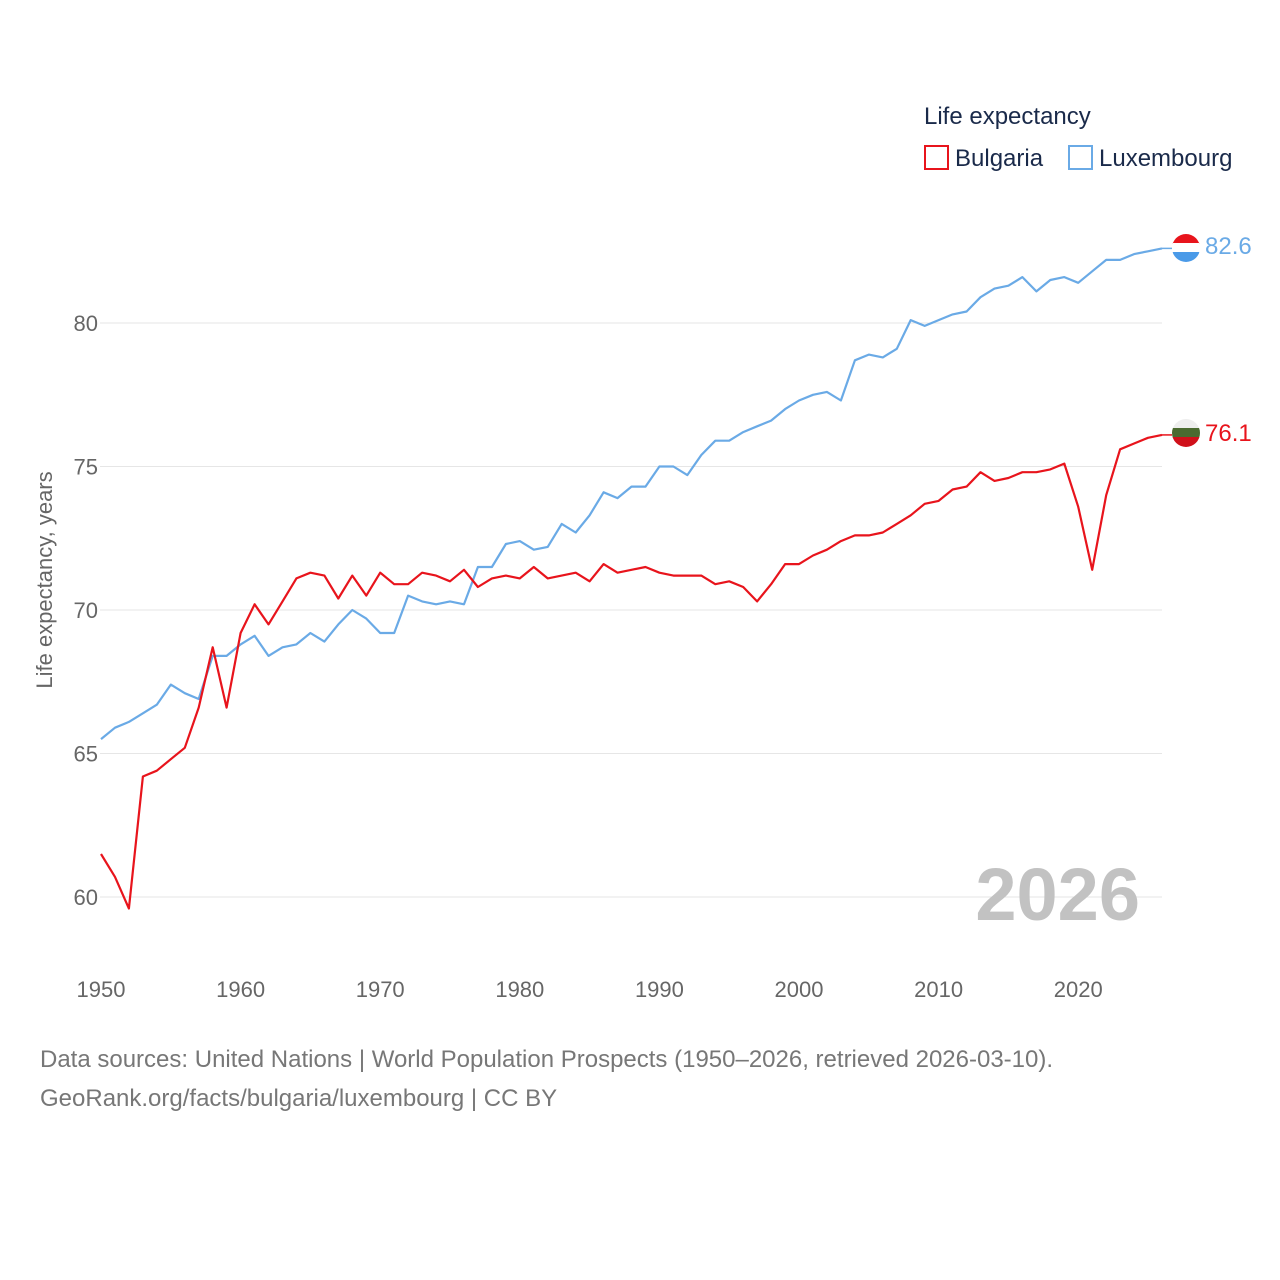 The width and height of the screenshot is (1280, 1280). Describe the element at coordinates (1007, 116) in the screenshot. I see `legend-title: Life expectancy` at that location.